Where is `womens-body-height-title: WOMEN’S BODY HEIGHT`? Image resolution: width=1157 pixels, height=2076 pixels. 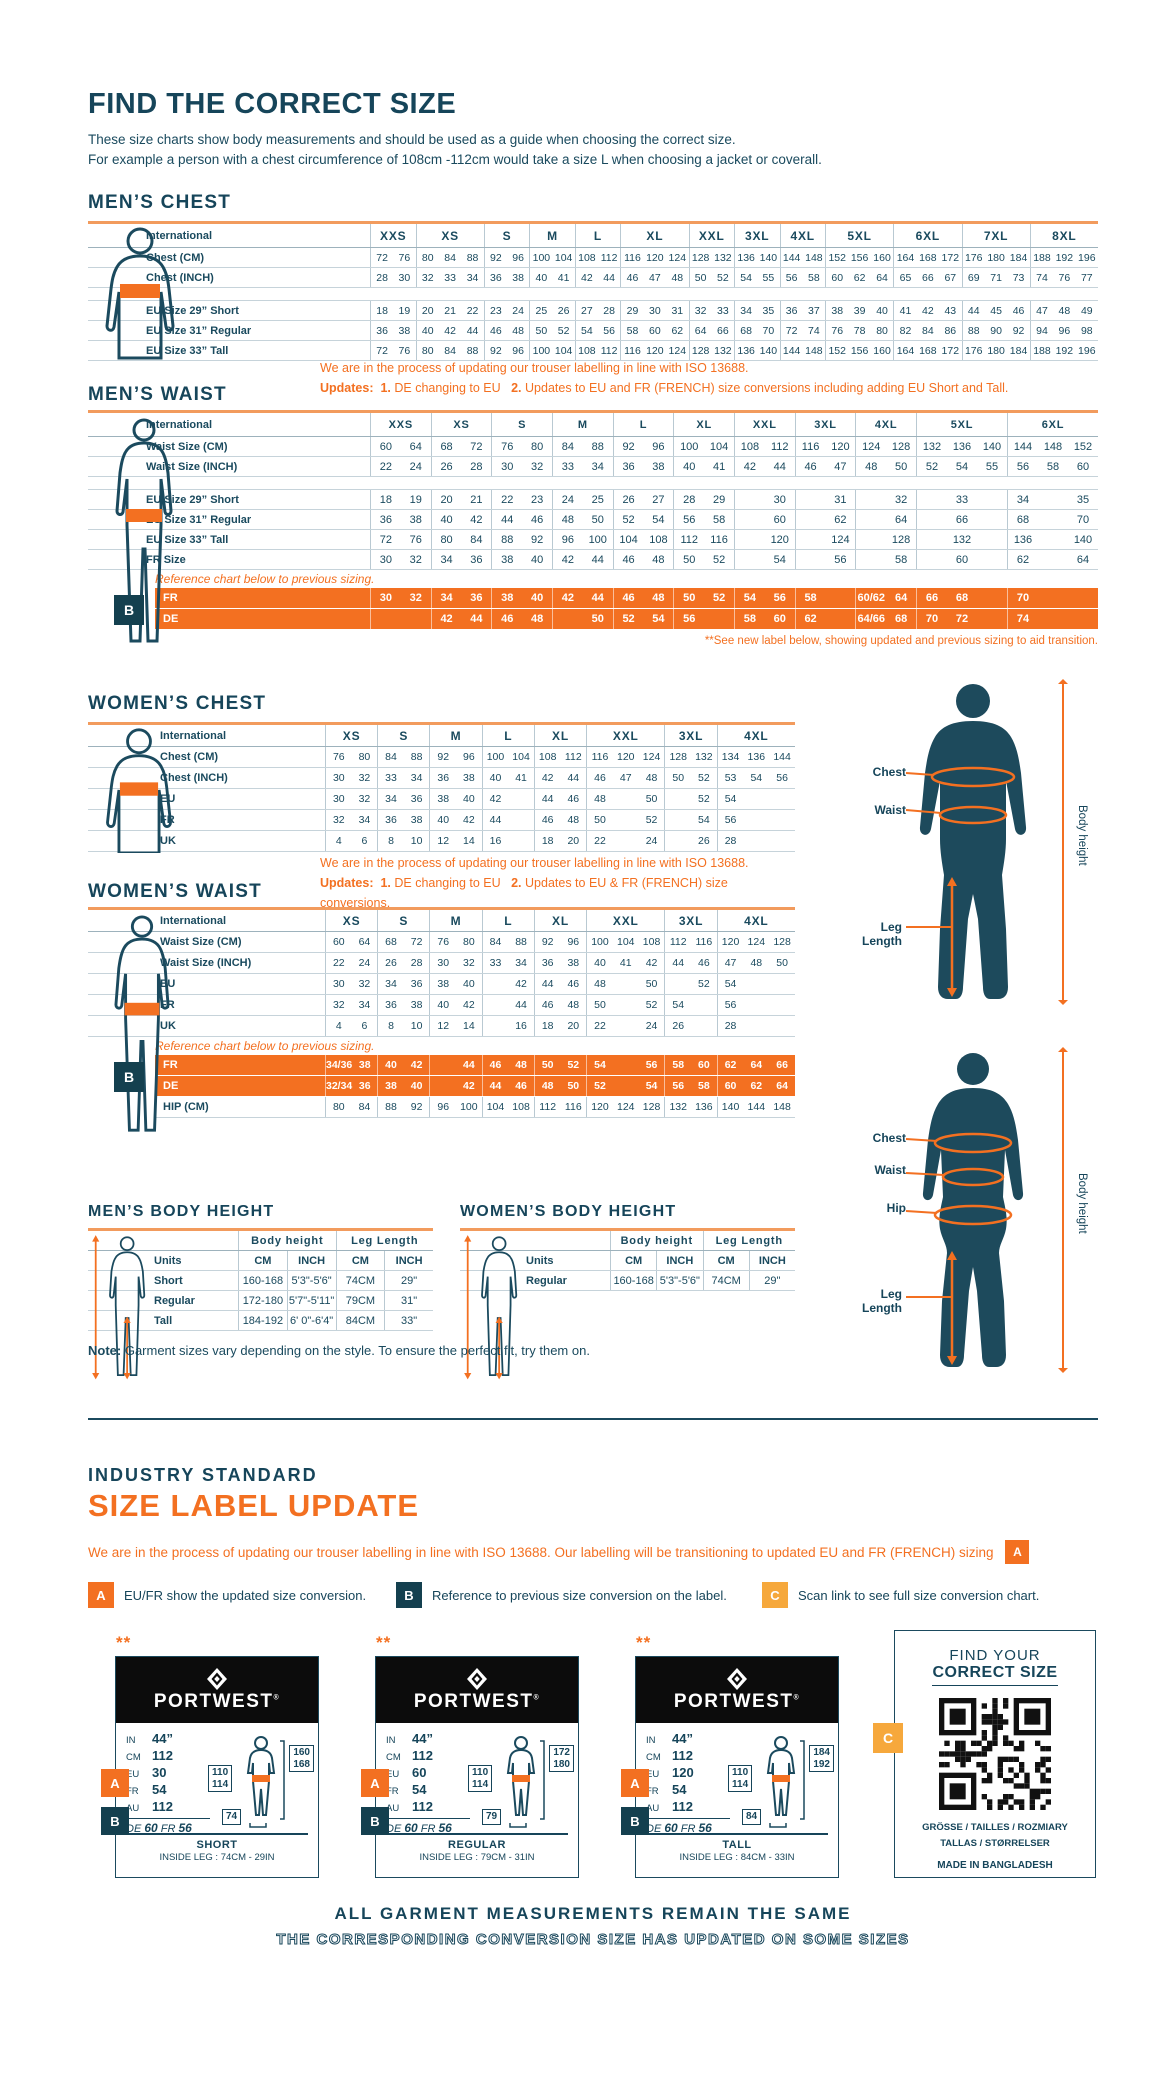
womens-body-height-title: WOMEN’S BODY HEIGHT is located at coordinates (568, 1211).